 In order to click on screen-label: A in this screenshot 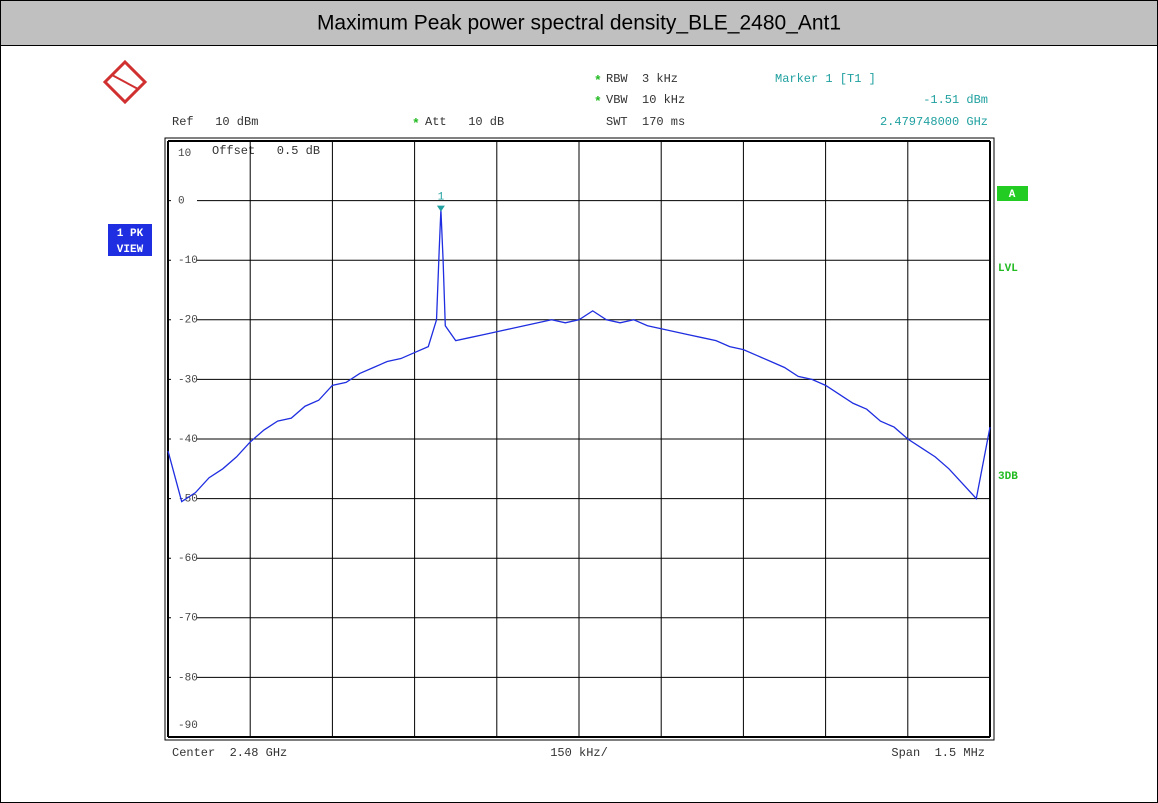, I will do `click(1012, 195)`.